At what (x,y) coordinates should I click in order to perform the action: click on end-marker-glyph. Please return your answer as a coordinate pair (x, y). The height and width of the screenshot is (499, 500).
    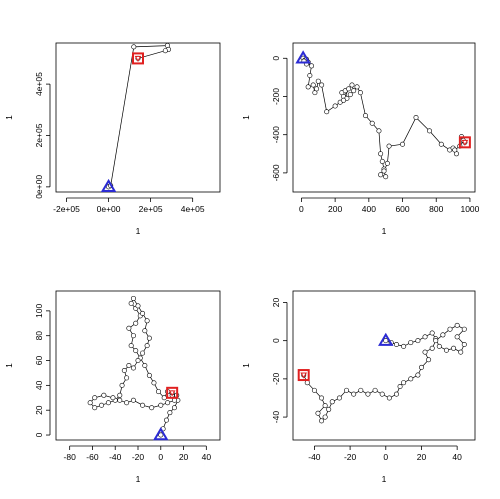
    Looking at the image, I should click on (304, 375).